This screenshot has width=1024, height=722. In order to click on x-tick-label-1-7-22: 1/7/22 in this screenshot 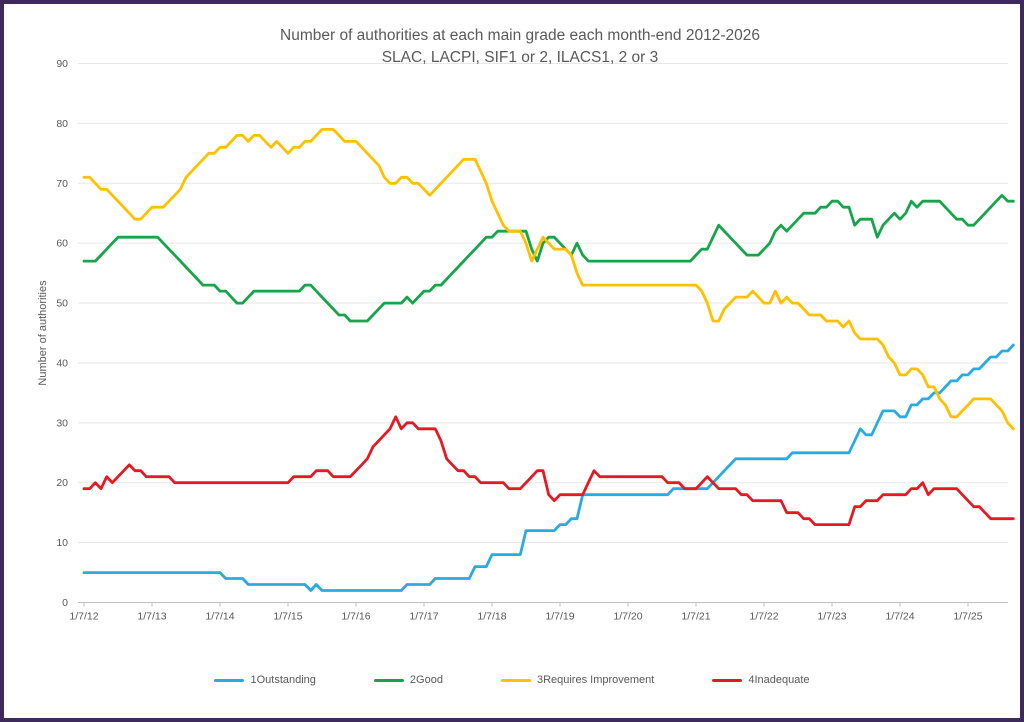, I will do `click(763, 617)`.